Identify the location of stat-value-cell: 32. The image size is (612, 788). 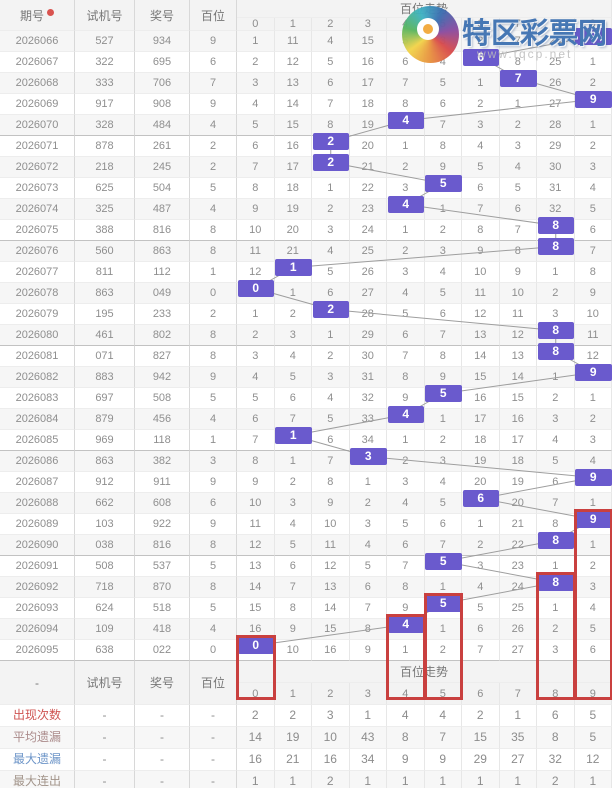
(556, 760).